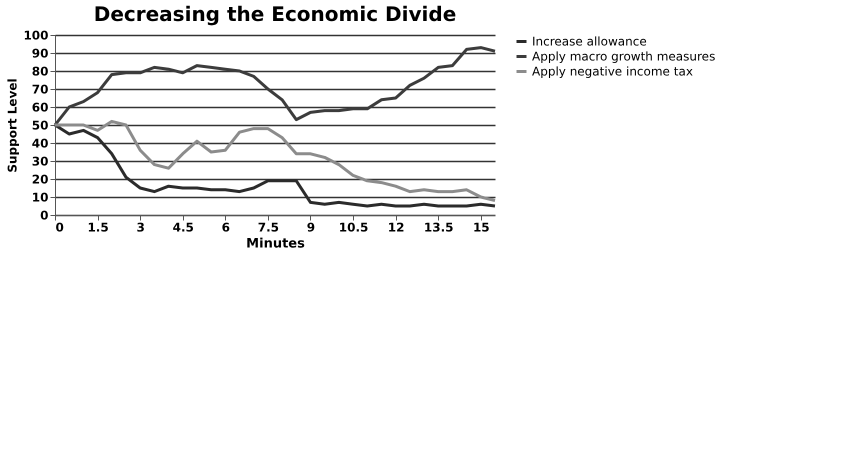 The height and width of the screenshot is (453, 862). What do you see at coordinates (140, 227) in the screenshot?
I see `x-tick-label: 3` at bounding box center [140, 227].